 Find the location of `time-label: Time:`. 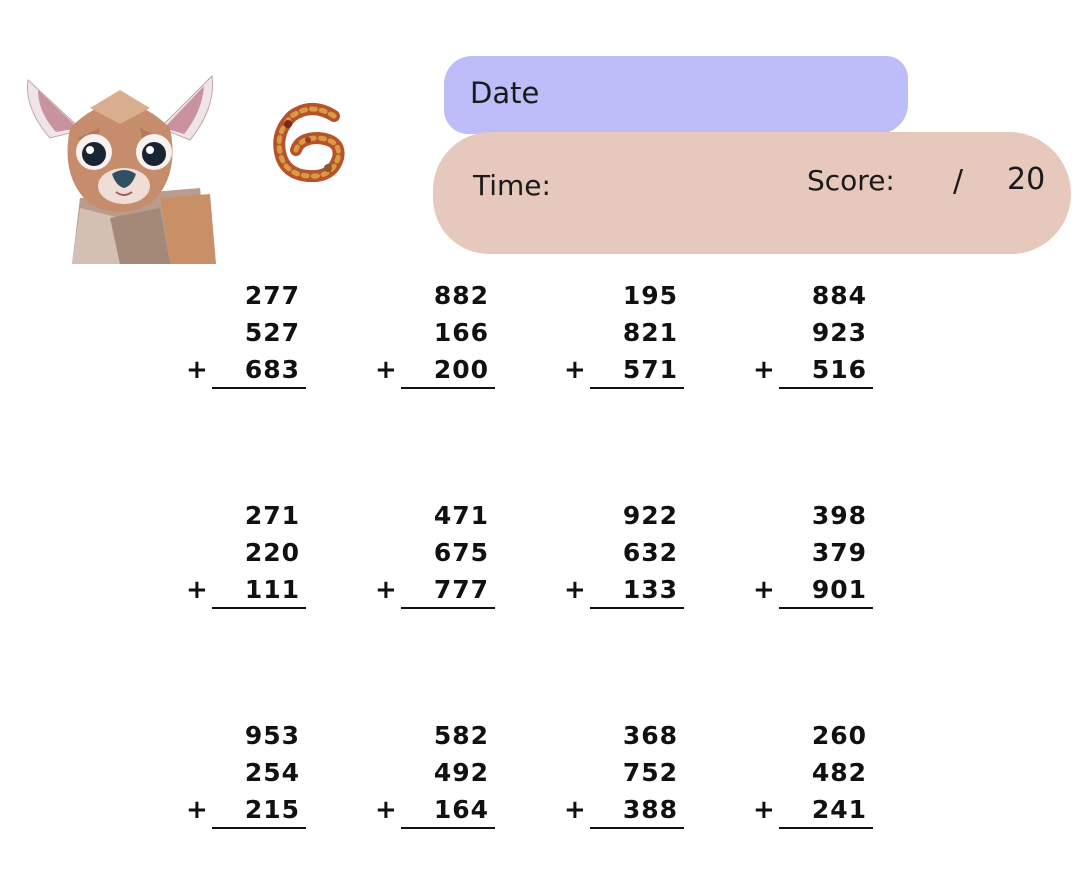

time-label: Time: is located at coordinates (512, 185).